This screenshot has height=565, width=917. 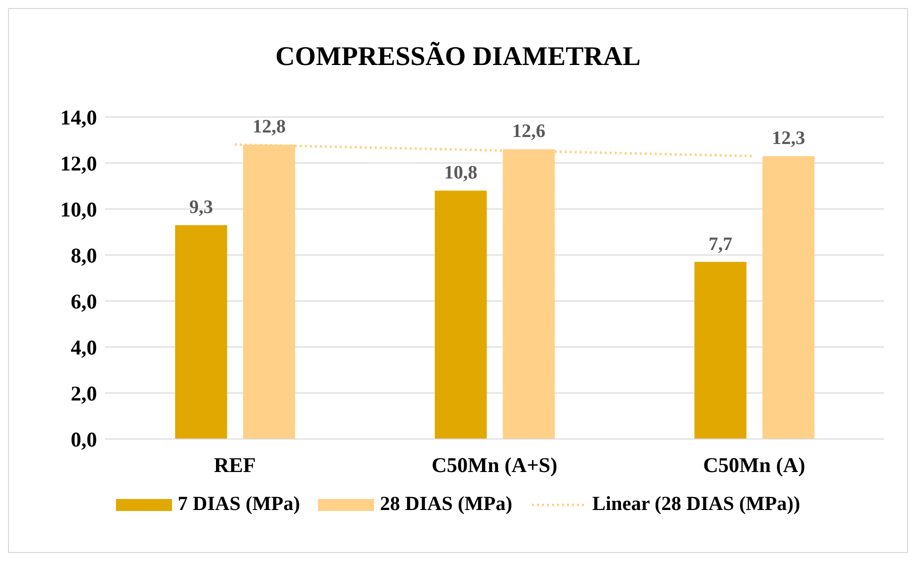 I want to click on y-tick-label: 10,0, so click(x=78, y=209).